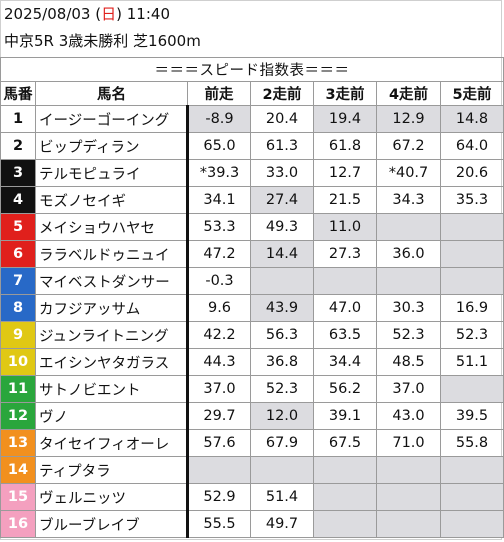 Image resolution: width=504 pixels, height=542 pixels. I want to click on race-datetime: 2025/08/03 (日) 11:40, so click(87, 14).